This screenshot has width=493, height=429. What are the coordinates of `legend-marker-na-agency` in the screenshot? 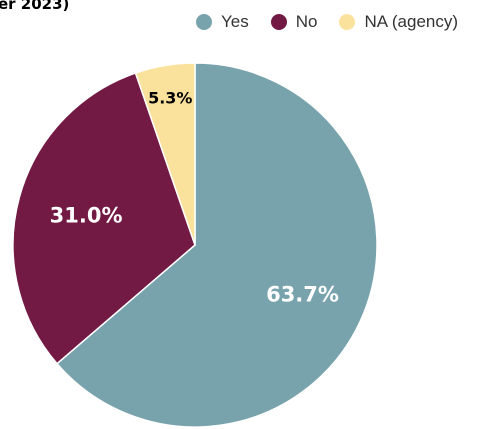 It's located at (347, 22).